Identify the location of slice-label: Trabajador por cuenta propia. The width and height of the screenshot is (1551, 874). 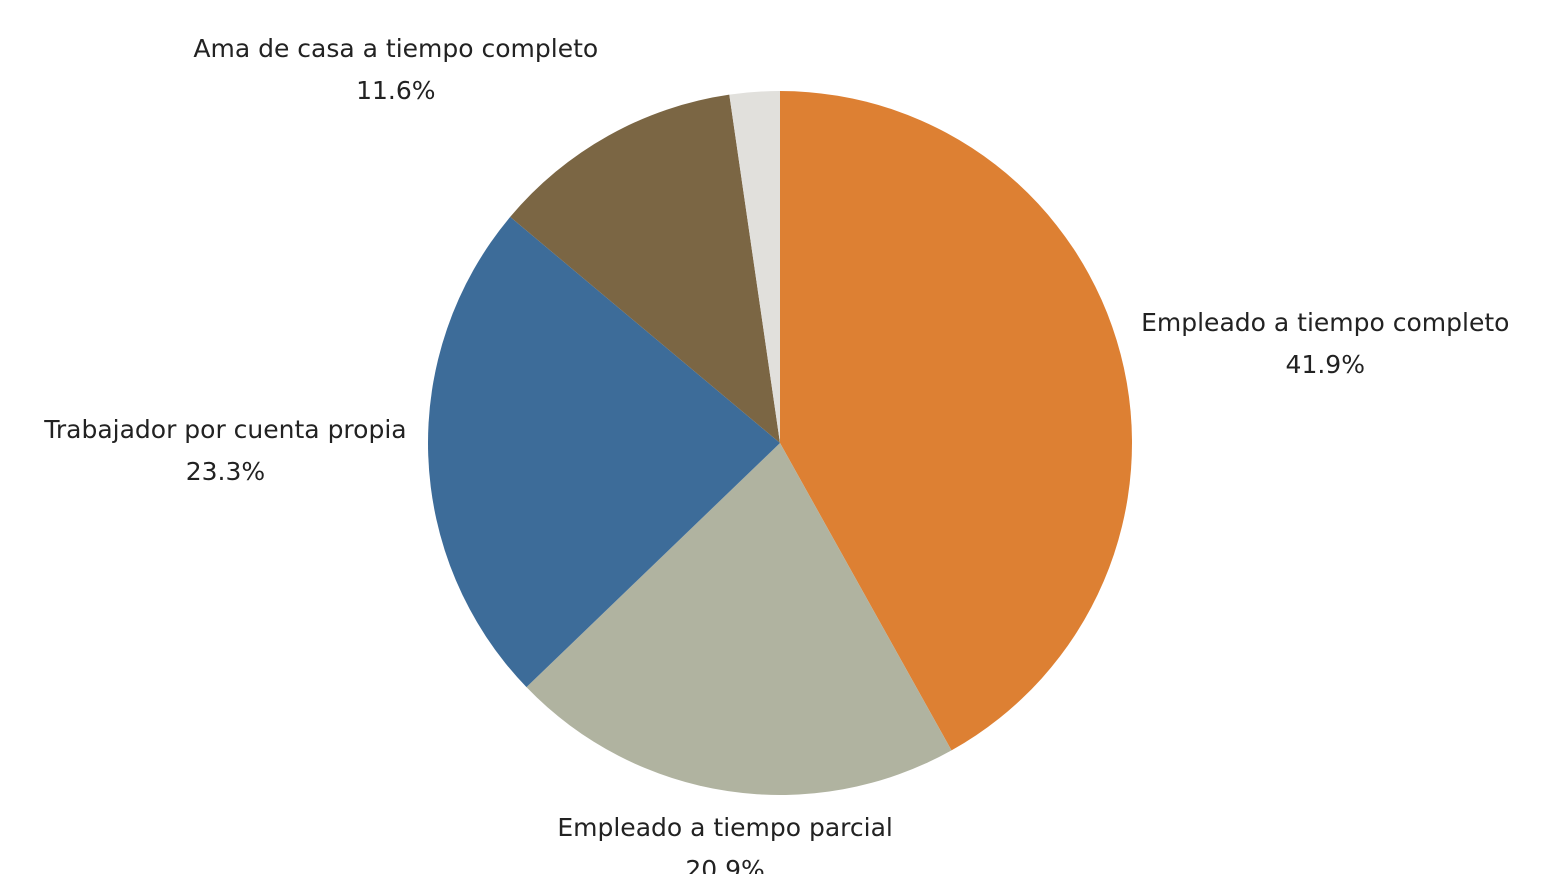
(224, 429).